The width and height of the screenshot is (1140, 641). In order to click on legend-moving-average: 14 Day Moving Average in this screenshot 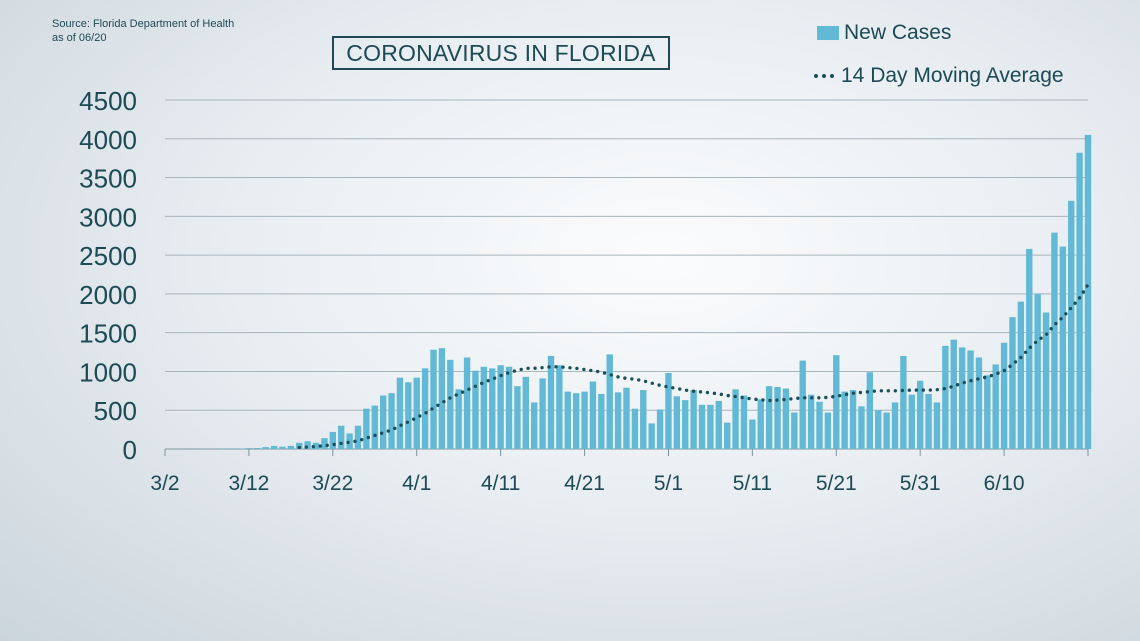, I will do `click(939, 76)`.